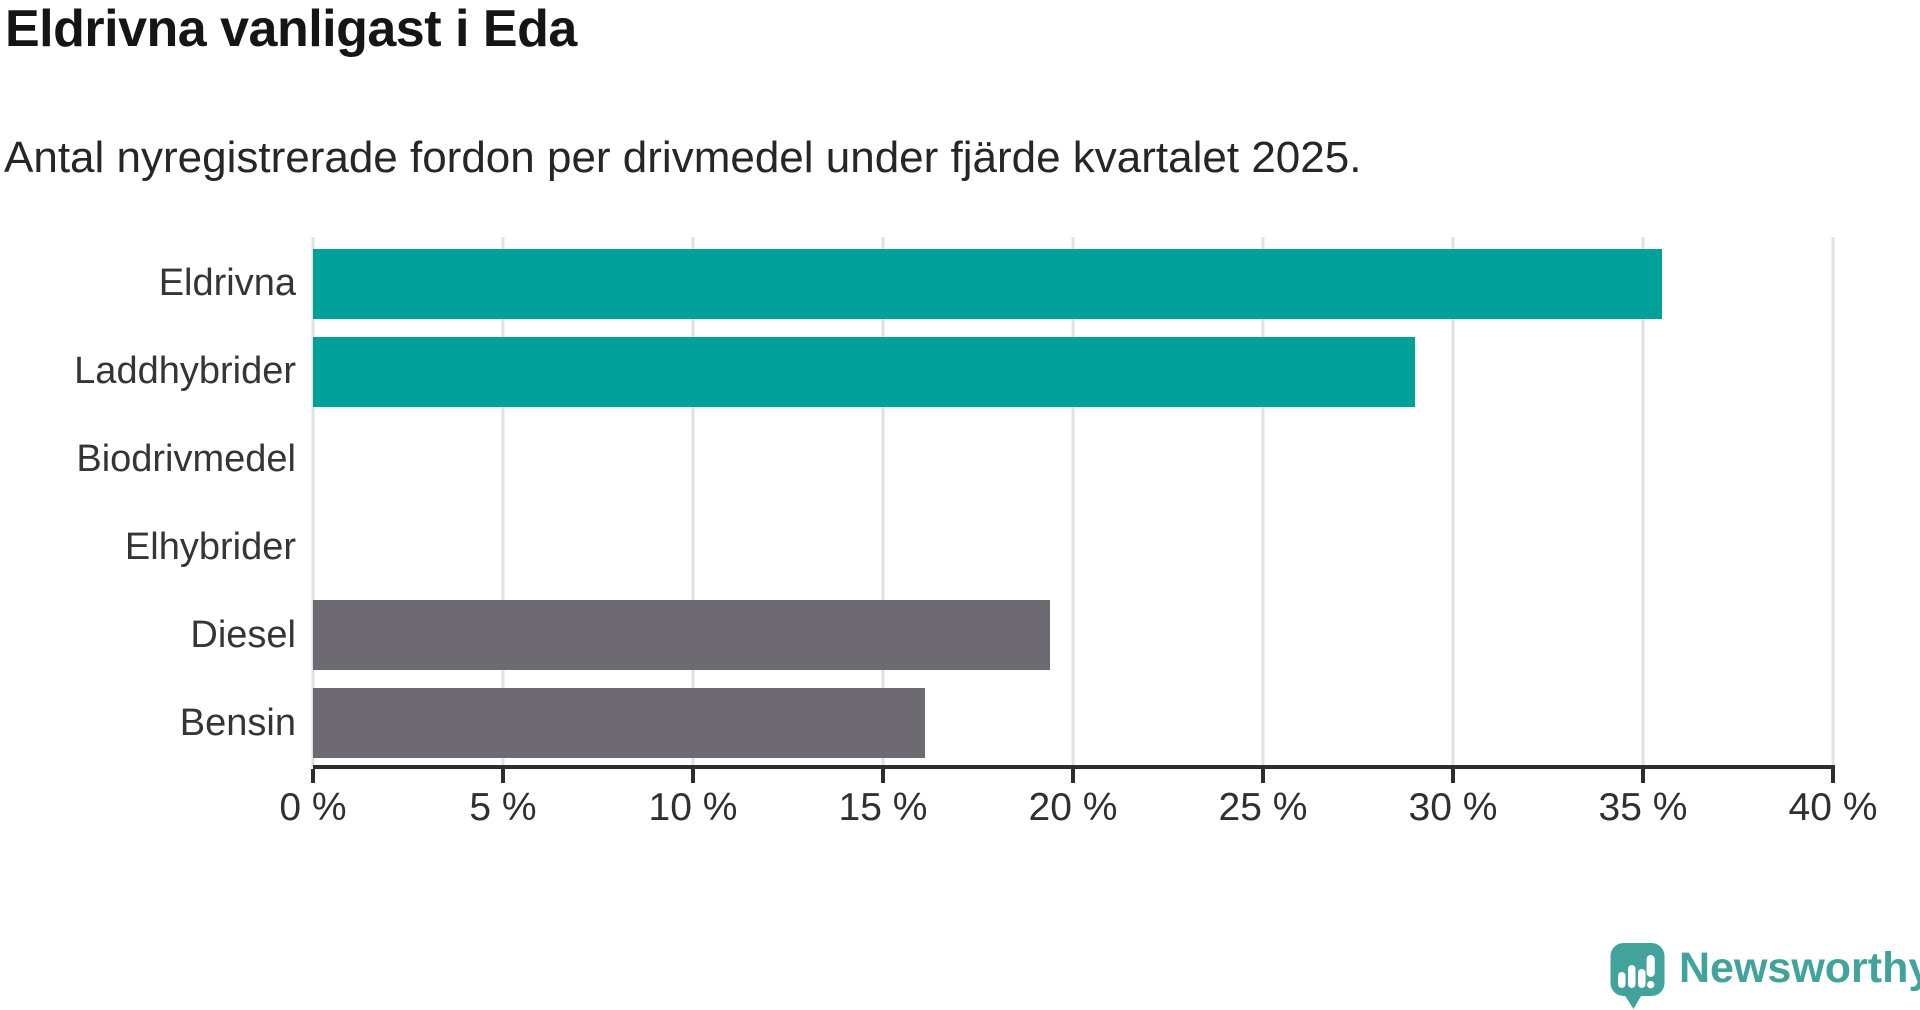  I want to click on x-tick-label: 0 %, so click(313, 807).